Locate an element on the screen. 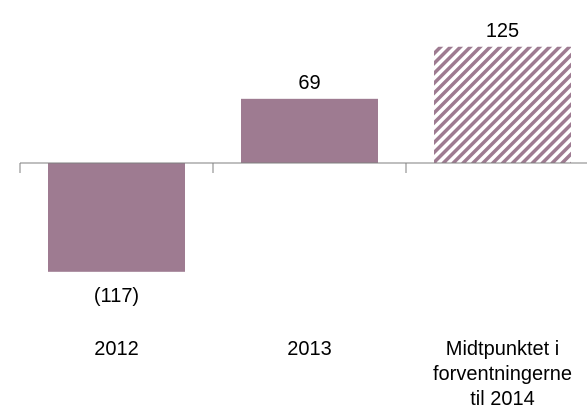  category-label: 2013 is located at coordinates (309, 349).